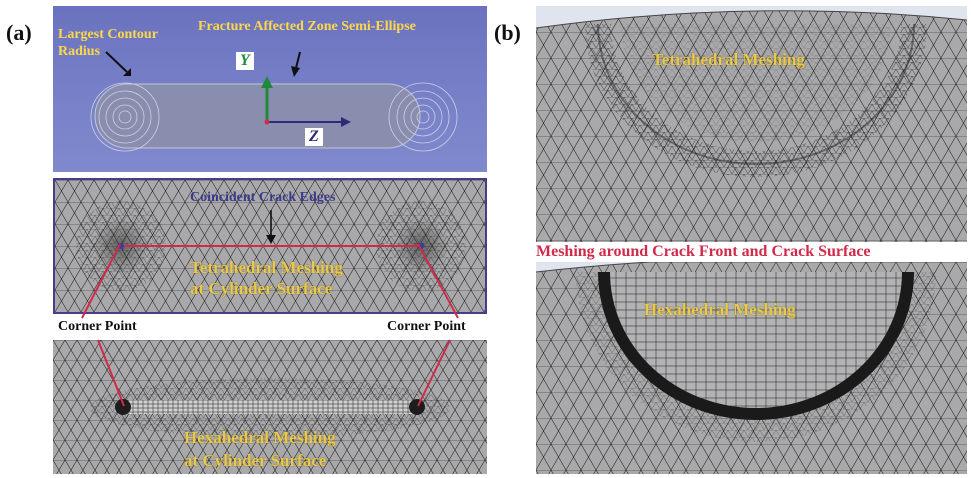 The image size is (971, 478). Describe the element at coordinates (261, 288) in the screenshot. I see `tetra-cylinder-label-2: at Cylinder Surface` at that location.